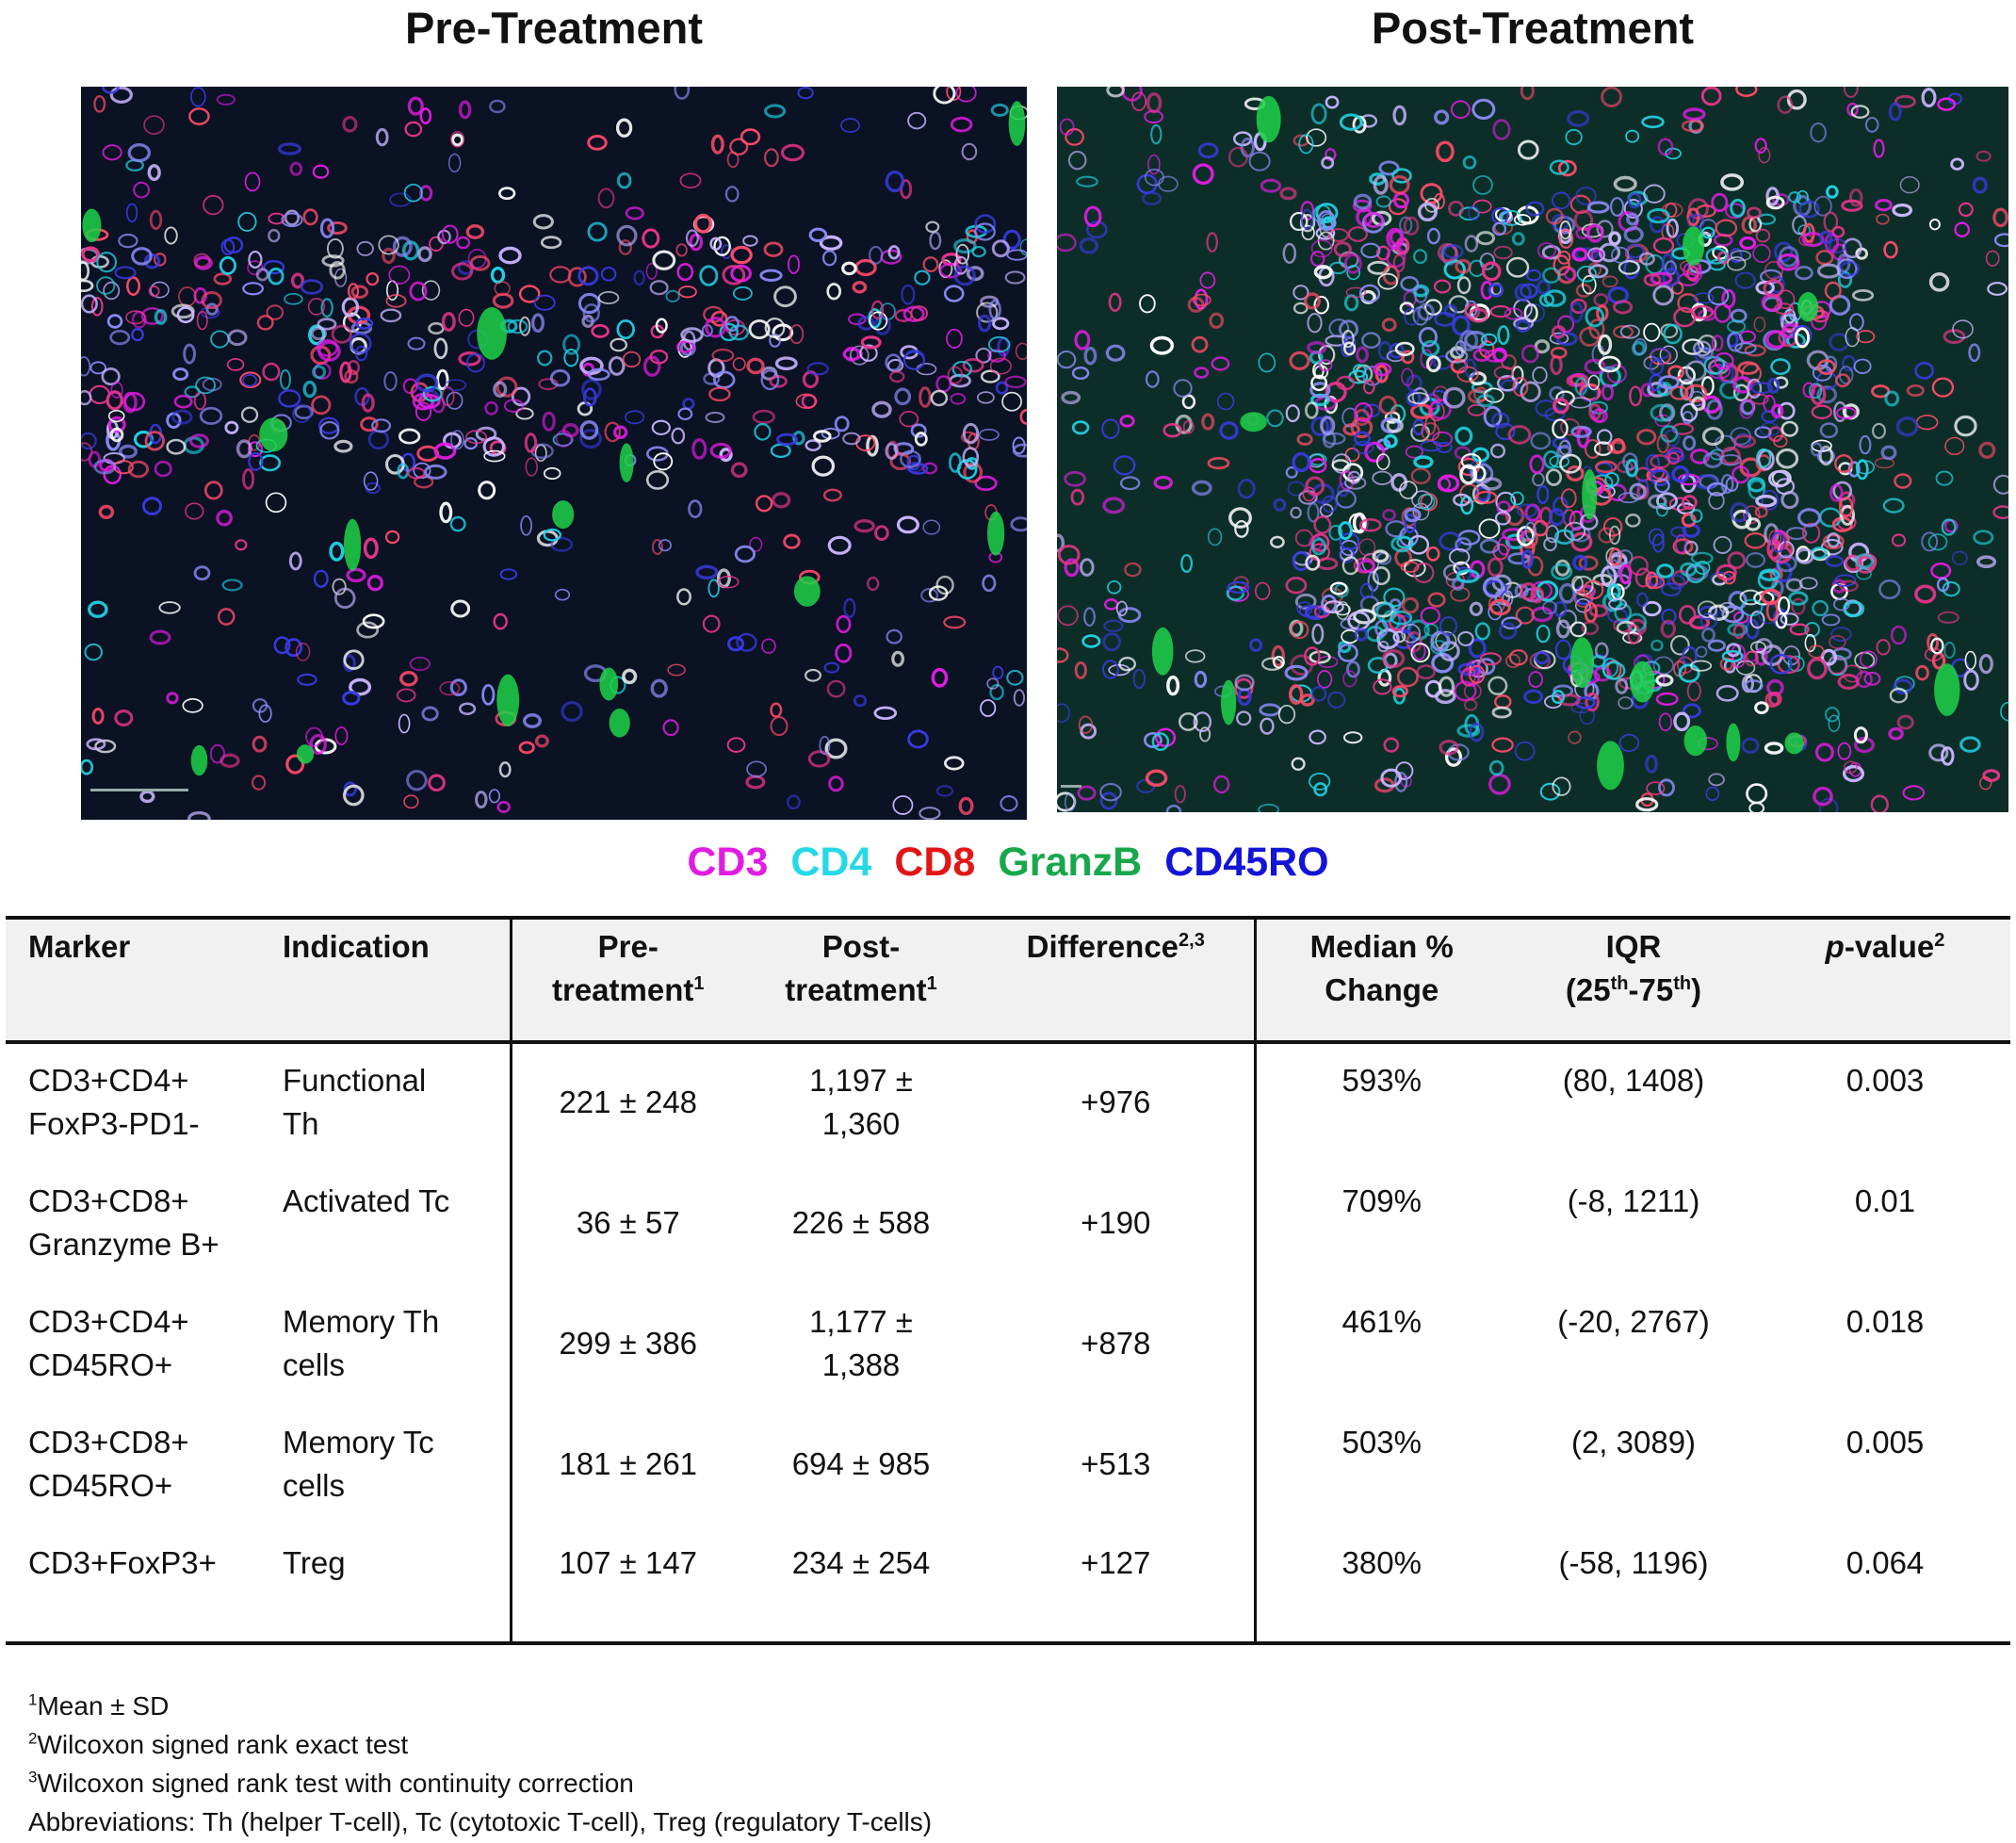 This screenshot has height=1843, width=2016. I want to click on legend-cd4: CD4, so click(831, 862).